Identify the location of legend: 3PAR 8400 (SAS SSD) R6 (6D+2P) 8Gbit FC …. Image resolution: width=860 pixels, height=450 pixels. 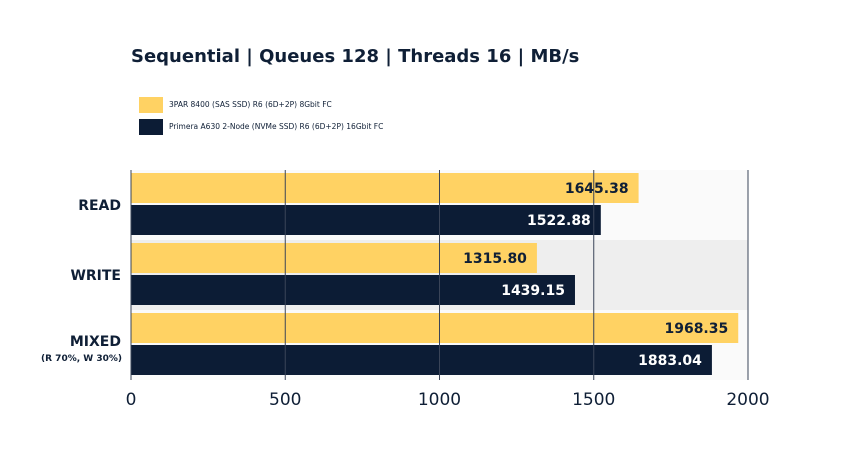
(261, 118).